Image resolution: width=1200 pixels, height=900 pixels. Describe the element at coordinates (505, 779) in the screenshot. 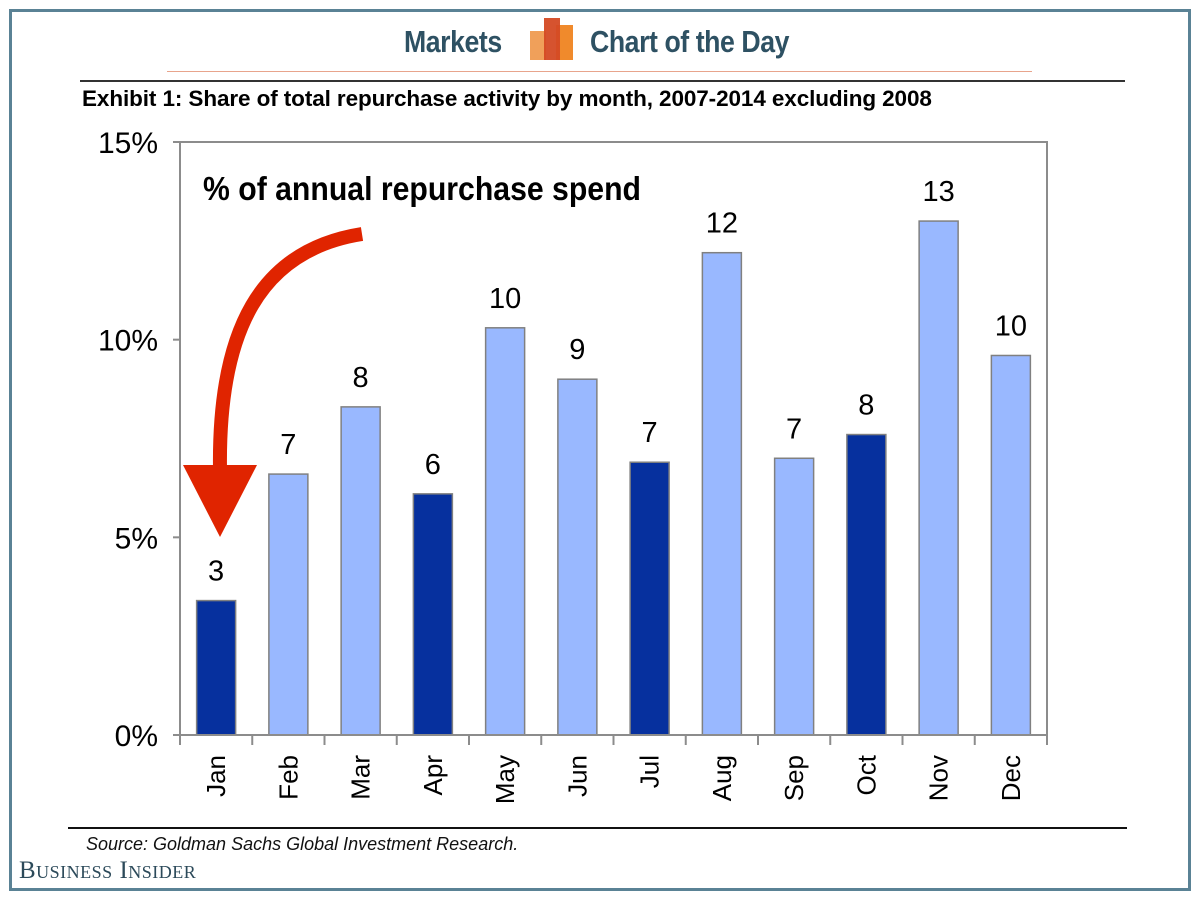

I see `x-tick-label-may: May` at that location.